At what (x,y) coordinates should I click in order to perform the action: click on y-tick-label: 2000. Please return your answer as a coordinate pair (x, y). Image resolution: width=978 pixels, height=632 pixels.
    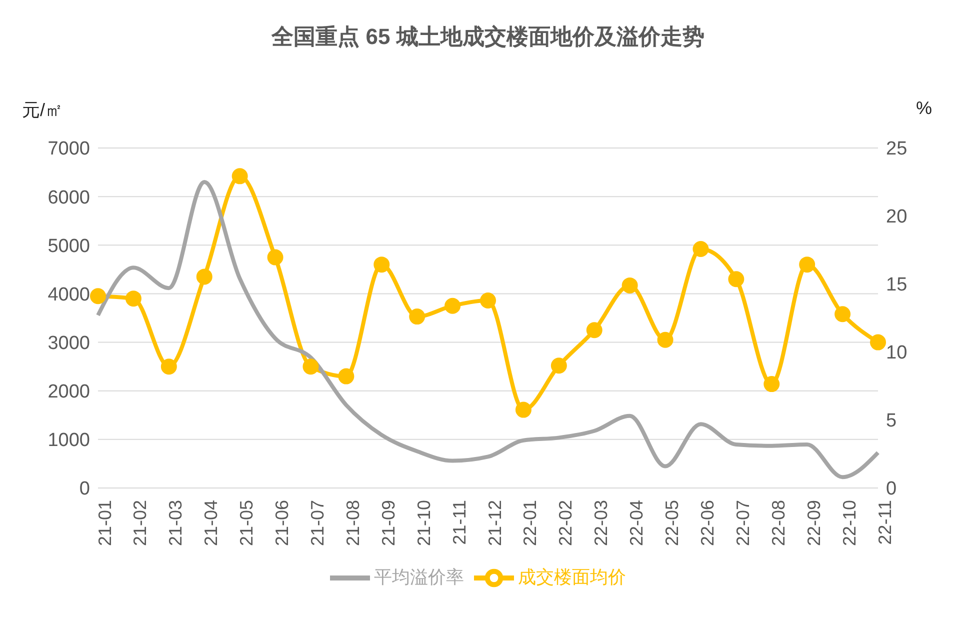
    Looking at the image, I should click on (69, 392).